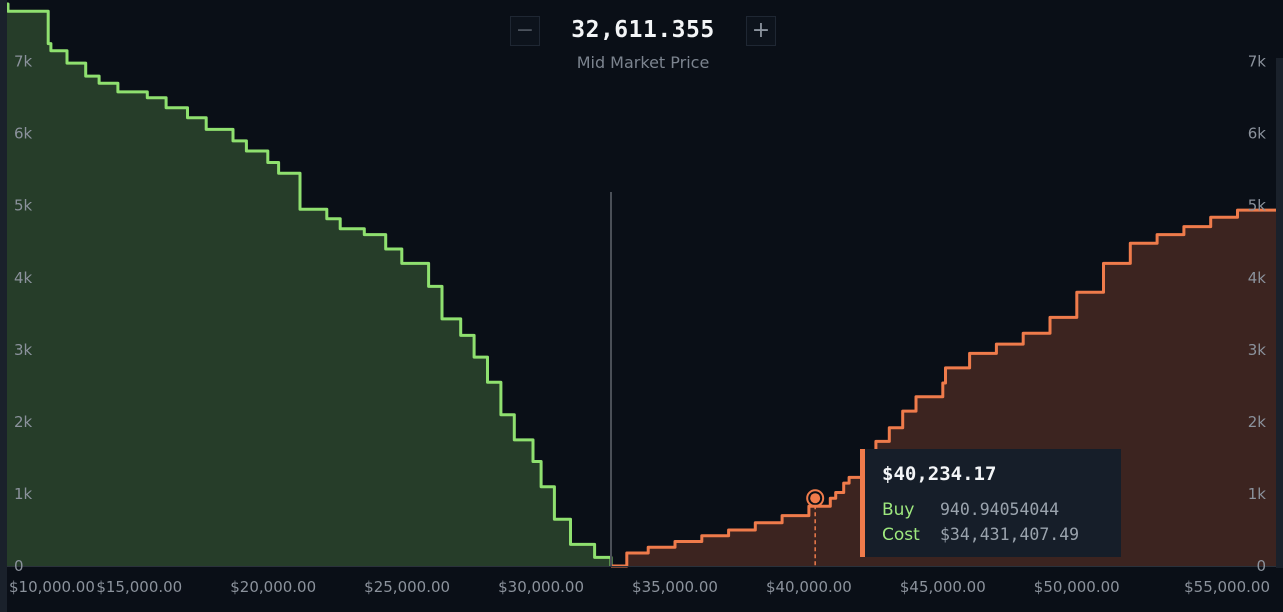 This screenshot has height=612, width=1283. I want to click on left-edge-bar, so click(3, 306).